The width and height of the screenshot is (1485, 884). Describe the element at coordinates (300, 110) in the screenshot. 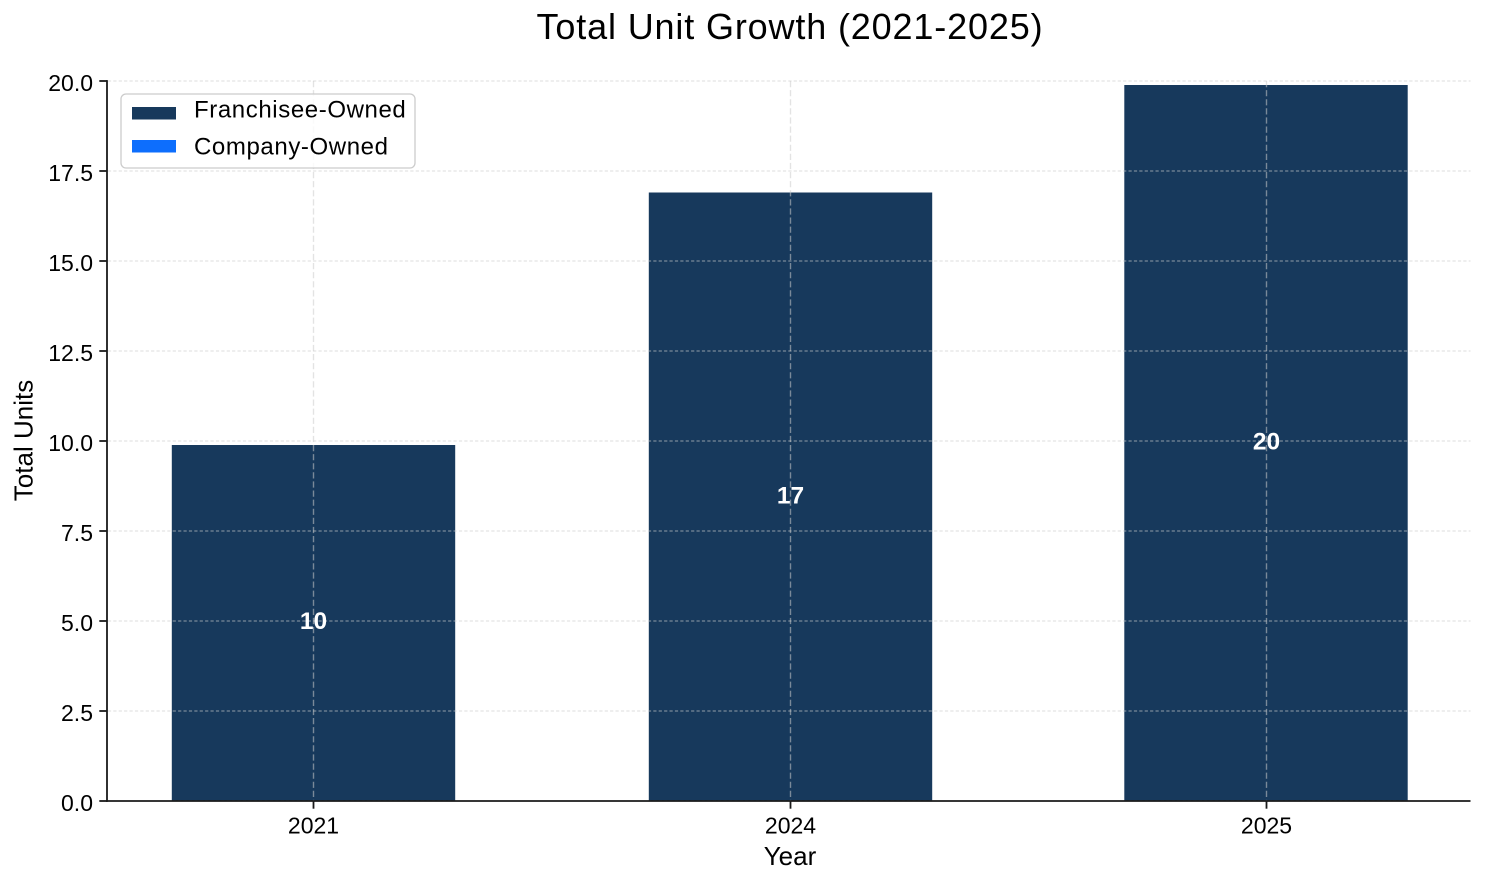

I see `svg-text: Franchisee-Owned` at that location.